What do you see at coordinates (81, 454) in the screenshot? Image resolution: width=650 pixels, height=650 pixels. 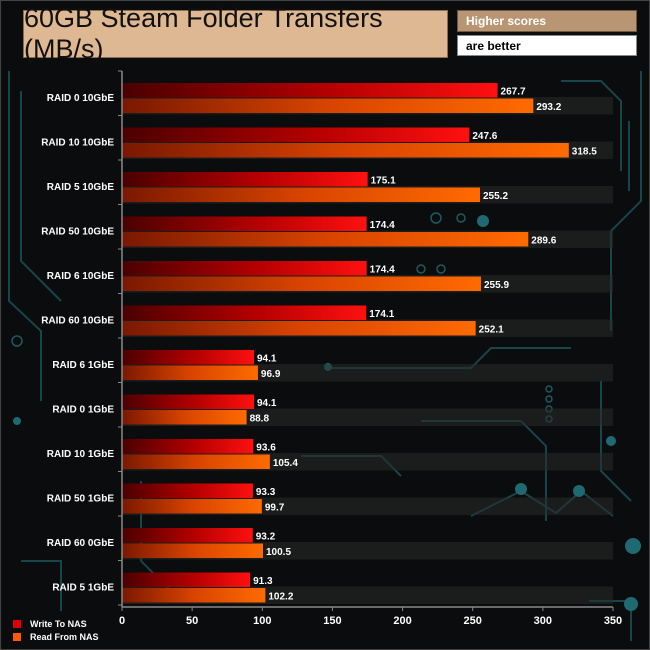 I see `category-label: RAID 10 1GbE` at bounding box center [81, 454].